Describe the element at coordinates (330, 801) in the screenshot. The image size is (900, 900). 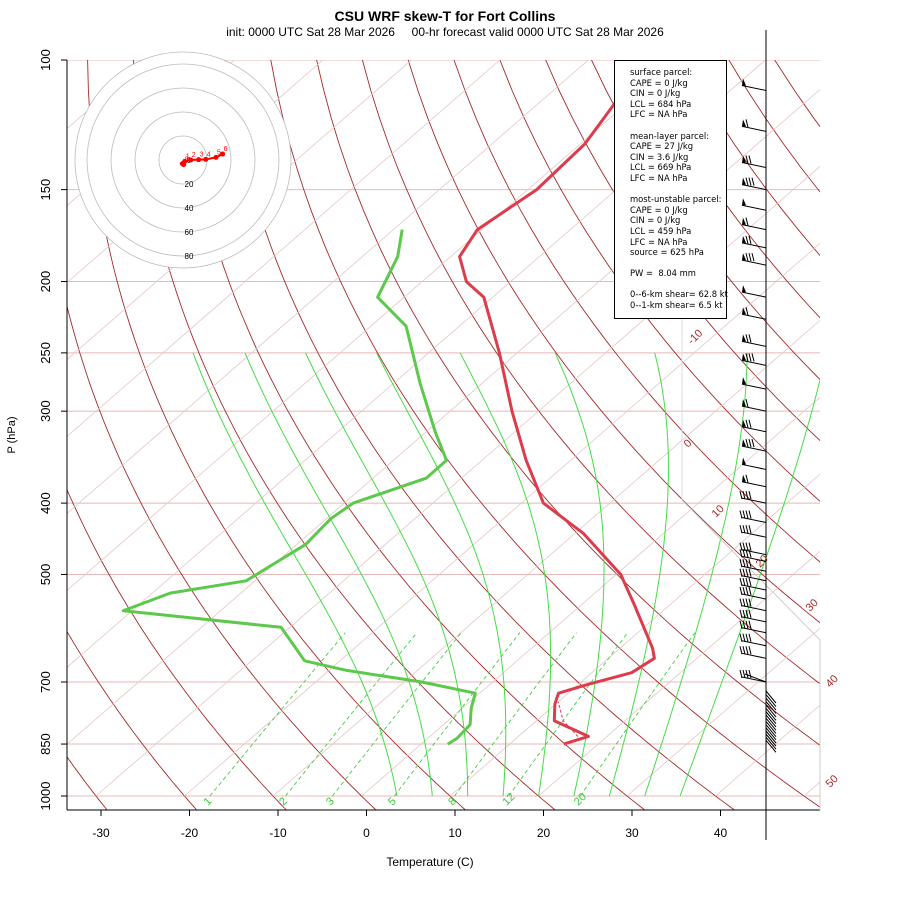
I see `mixing-ratio-label: 3` at that location.